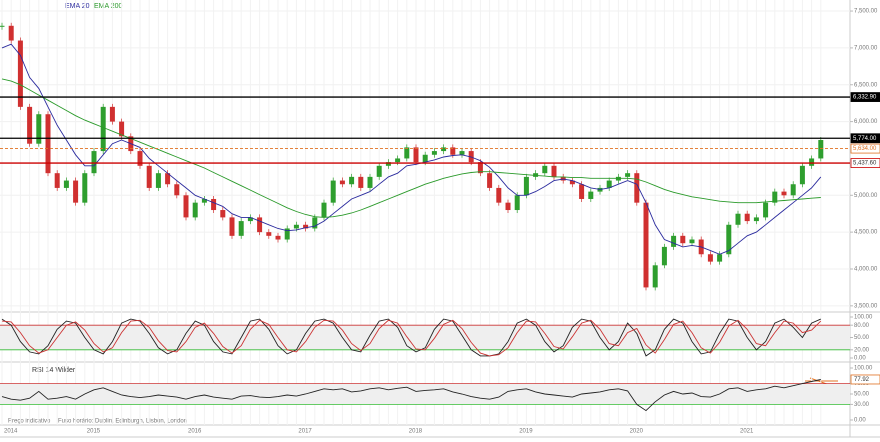 The image size is (880, 442). I want to click on level-label: 6,332.90, so click(865, 98).